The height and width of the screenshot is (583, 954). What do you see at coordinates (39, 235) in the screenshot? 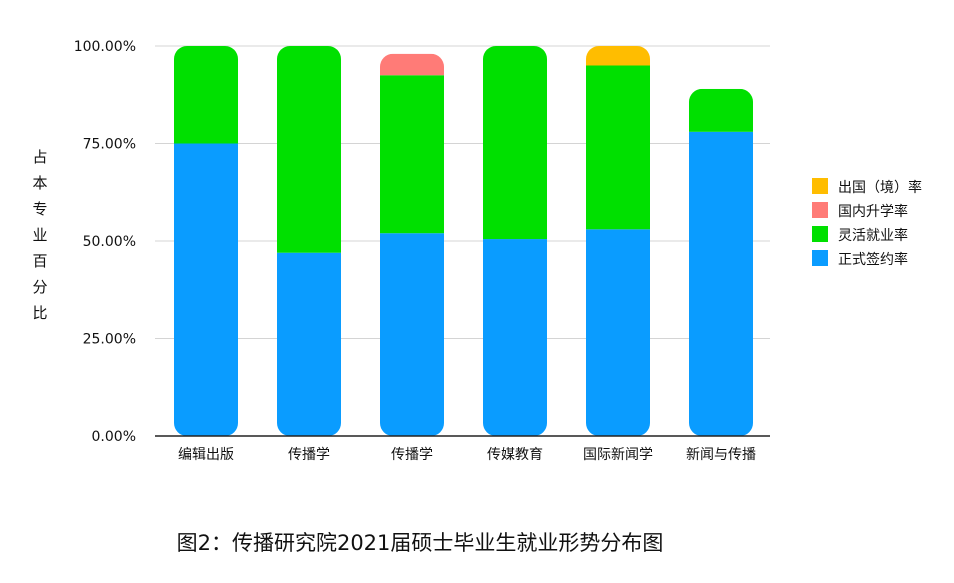
I see `y-axis-label-char: 业` at bounding box center [39, 235].